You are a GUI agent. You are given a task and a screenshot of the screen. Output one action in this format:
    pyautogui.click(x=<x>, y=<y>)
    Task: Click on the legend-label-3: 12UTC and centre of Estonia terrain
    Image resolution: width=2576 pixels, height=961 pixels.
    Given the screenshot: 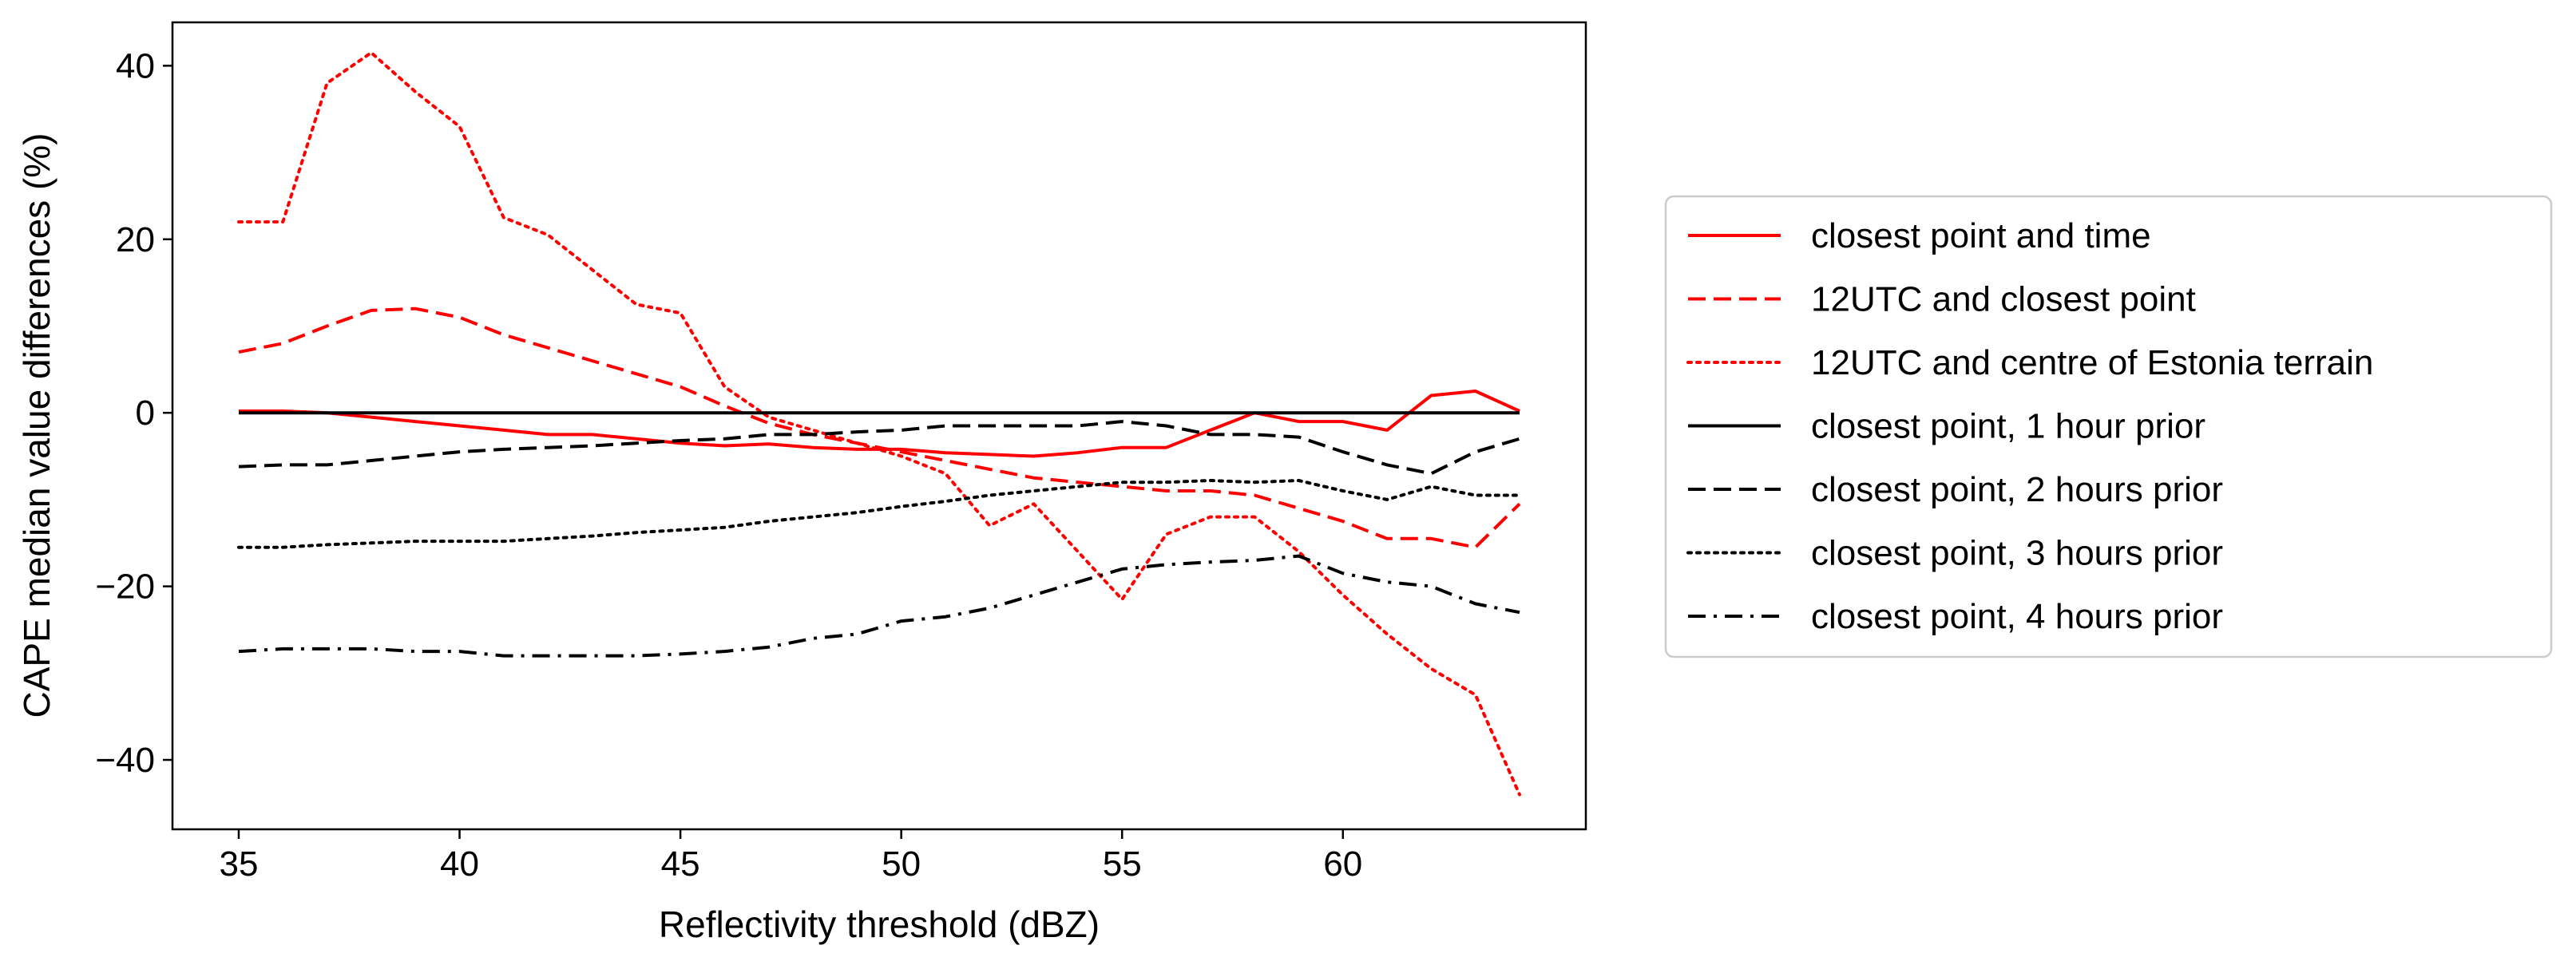 What is the action you would take?
    pyautogui.click(x=2092, y=363)
    